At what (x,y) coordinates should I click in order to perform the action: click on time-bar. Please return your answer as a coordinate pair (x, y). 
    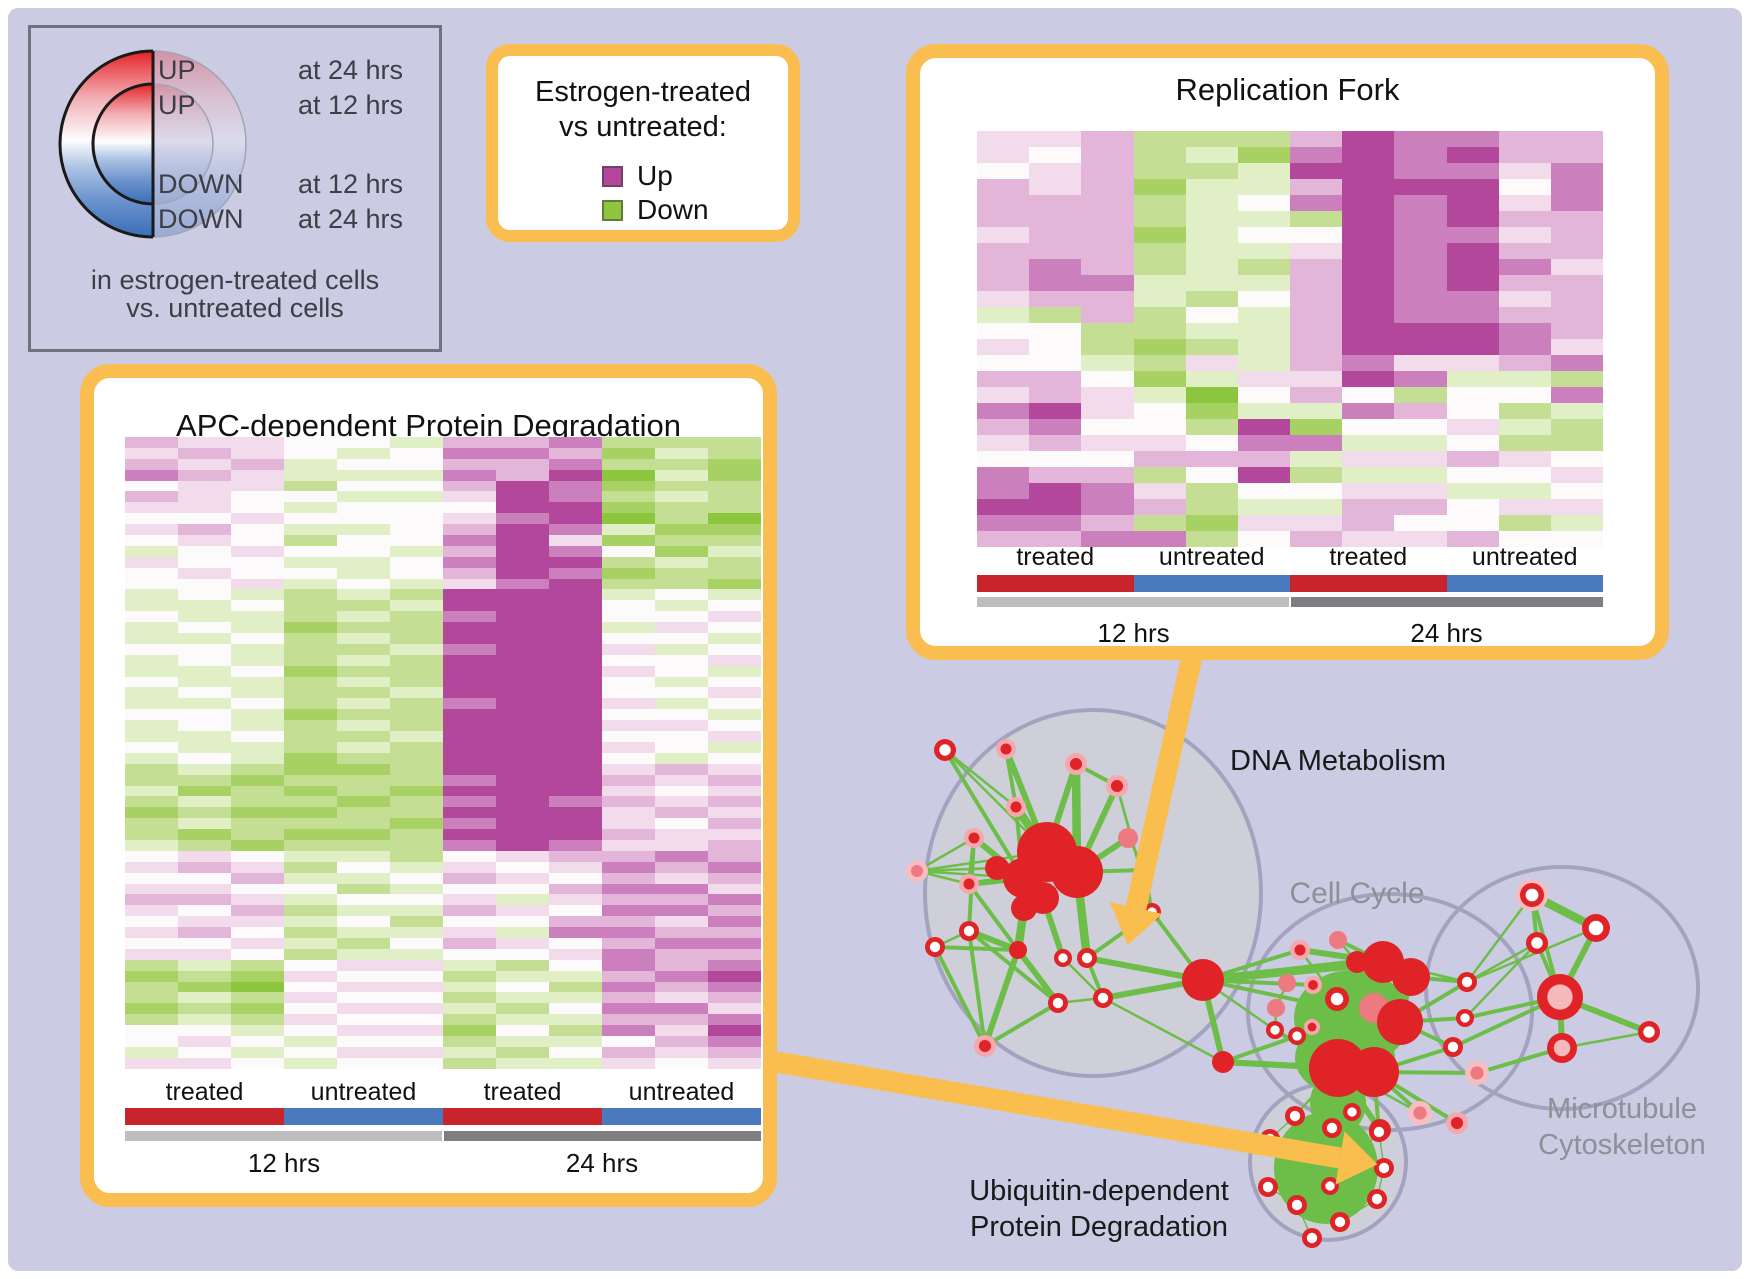
    Looking at the image, I should click on (283, 1136).